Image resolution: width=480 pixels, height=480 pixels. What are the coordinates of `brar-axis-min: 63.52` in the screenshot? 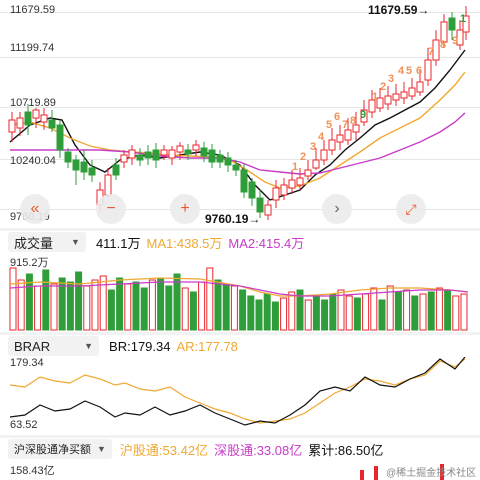 It's located at (24, 425).